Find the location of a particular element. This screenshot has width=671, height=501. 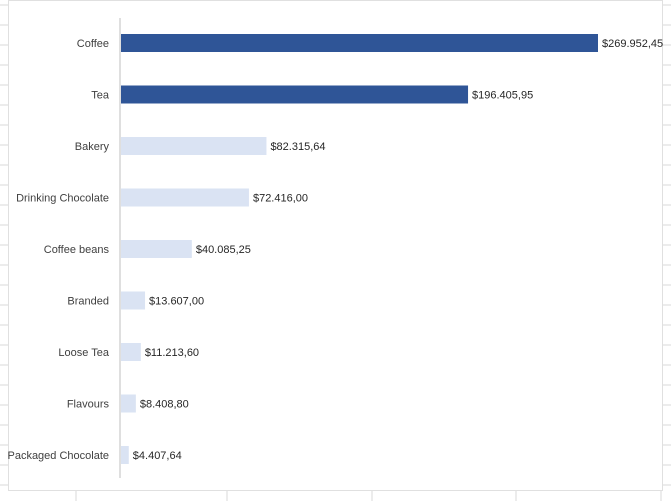

bar-packaged-chocolate is located at coordinates (125, 455).